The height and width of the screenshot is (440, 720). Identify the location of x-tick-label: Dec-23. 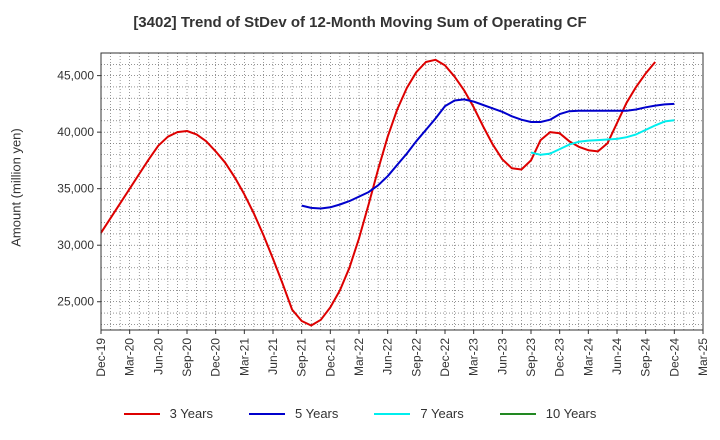
(560, 357).